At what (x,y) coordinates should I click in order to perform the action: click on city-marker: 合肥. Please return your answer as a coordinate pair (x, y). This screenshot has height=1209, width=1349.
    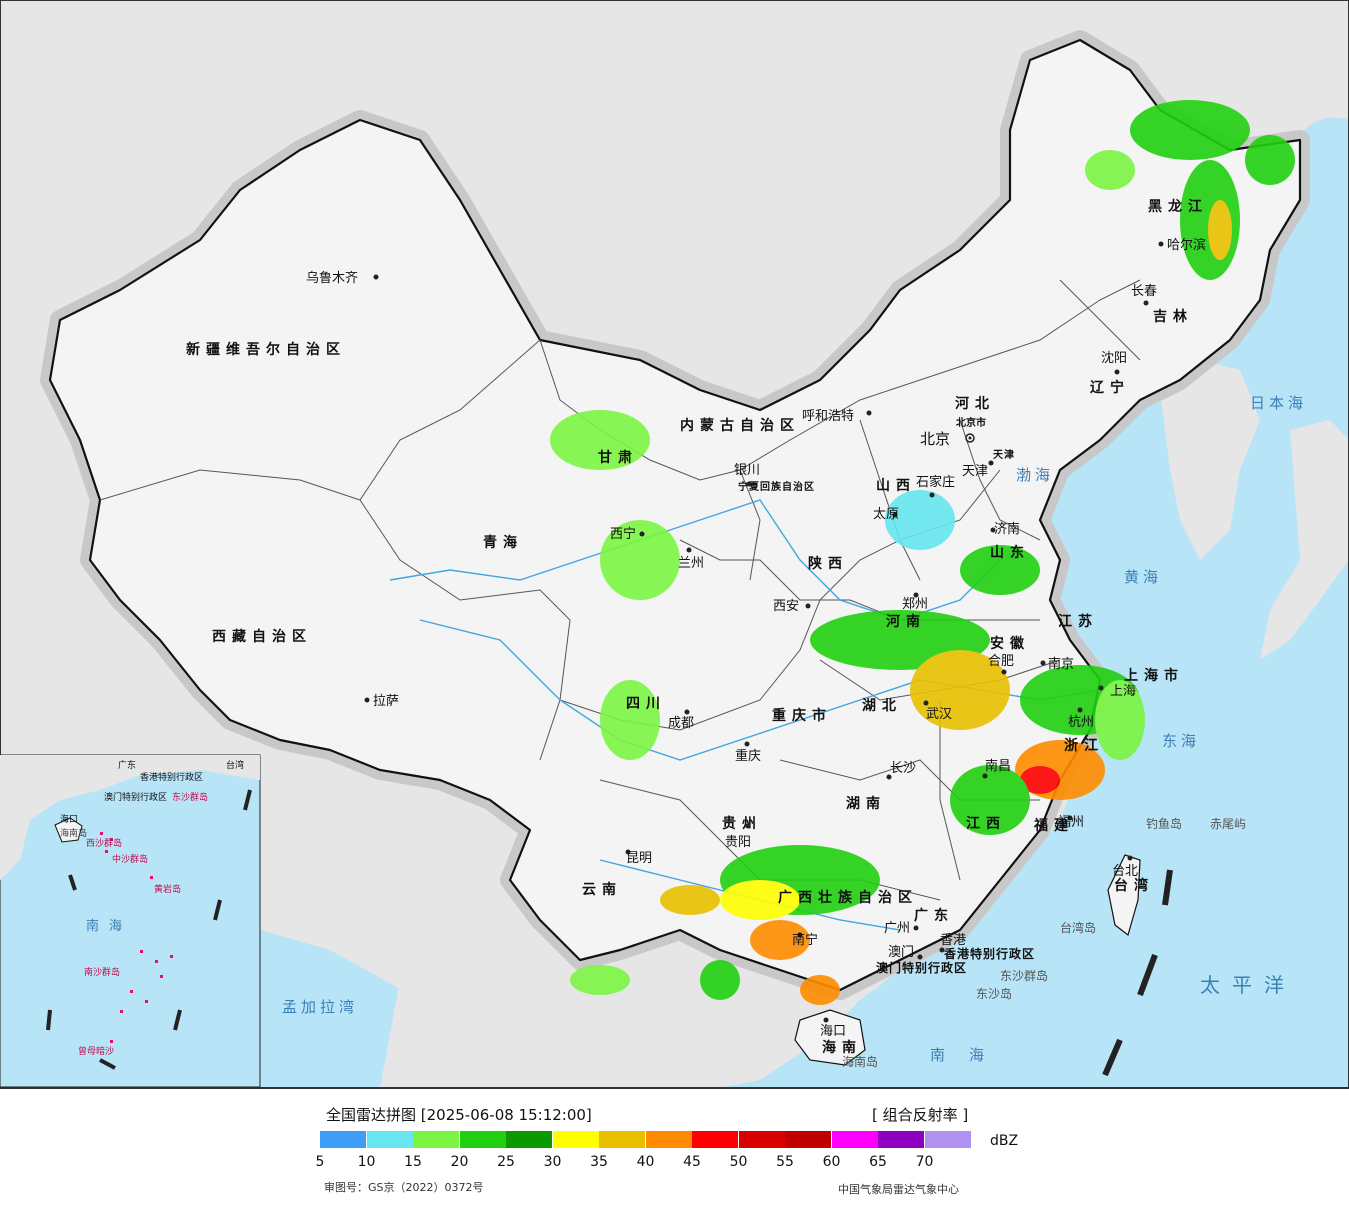
    Looking at the image, I should click on (1001, 664).